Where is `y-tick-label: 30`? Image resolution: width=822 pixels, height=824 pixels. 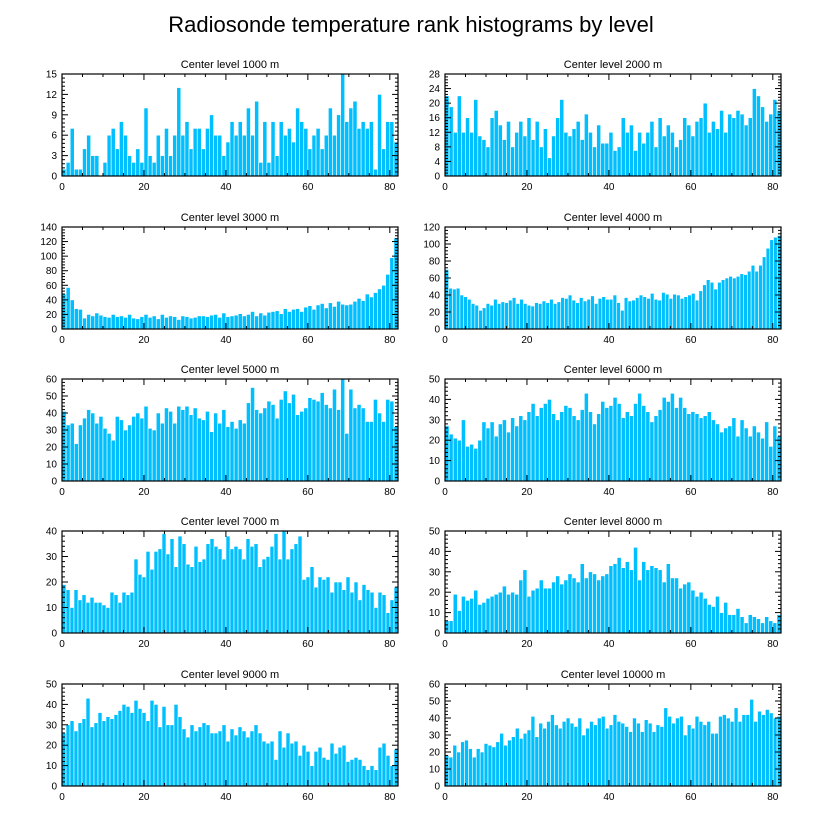
y-tick-label: 30 is located at coordinates (52, 725).